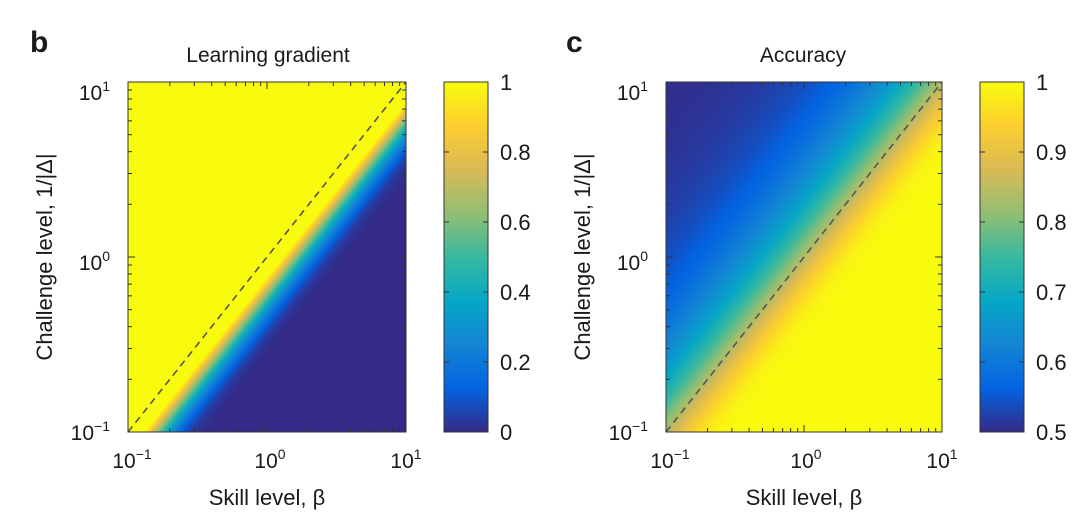 This screenshot has width=1080, height=526. Describe the element at coordinates (515, 292) in the screenshot. I see `colorbar-b-tick-label: 0.4` at that location.